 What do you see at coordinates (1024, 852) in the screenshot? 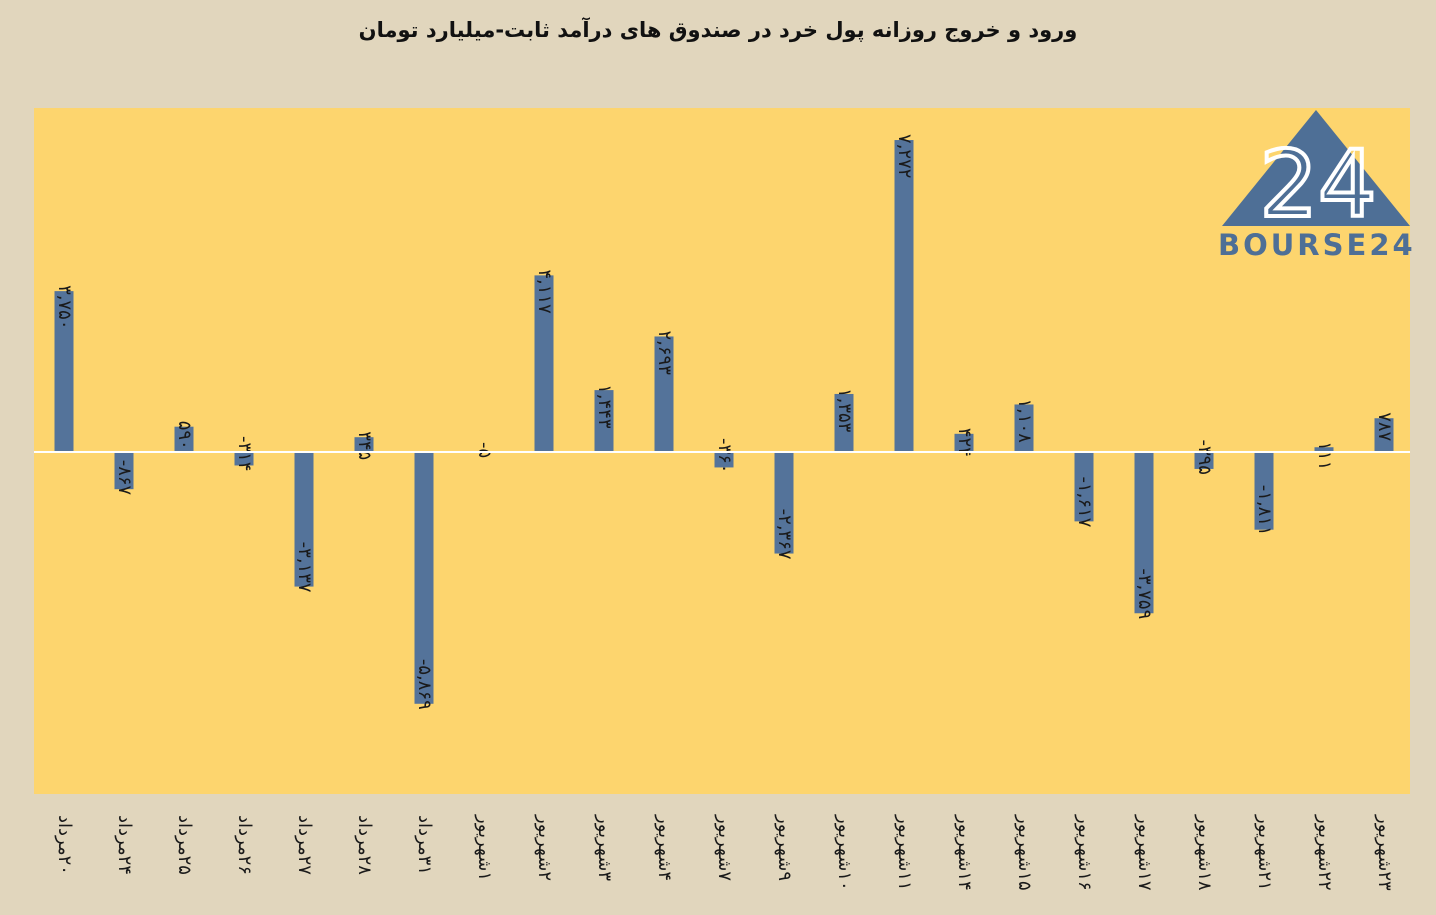
I see `x-tick-label: ۱۵شهریور` at bounding box center [1024, 852].